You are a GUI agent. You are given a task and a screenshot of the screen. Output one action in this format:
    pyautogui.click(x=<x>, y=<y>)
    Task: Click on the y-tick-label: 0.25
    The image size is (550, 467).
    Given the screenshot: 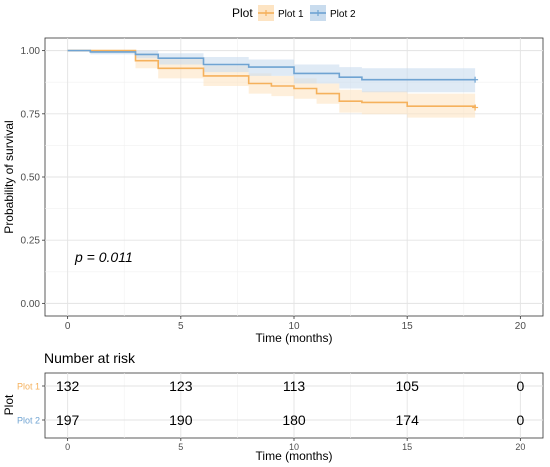 What is the action you would take?
    pyautogui.click(x=31, y=241)
    